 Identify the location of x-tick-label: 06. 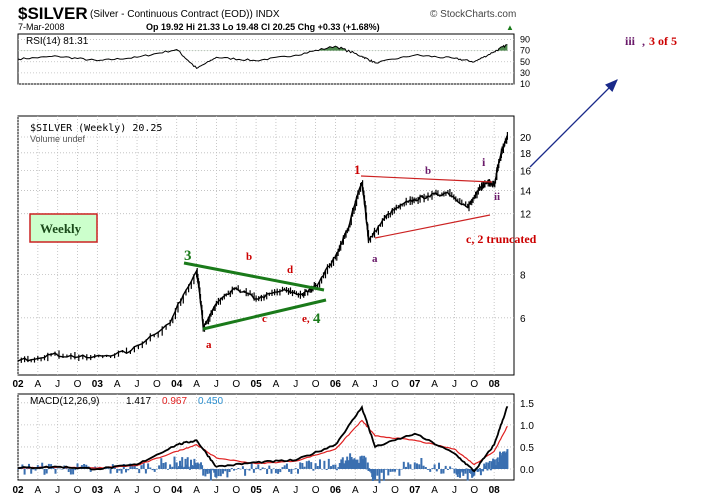
(336, 384).